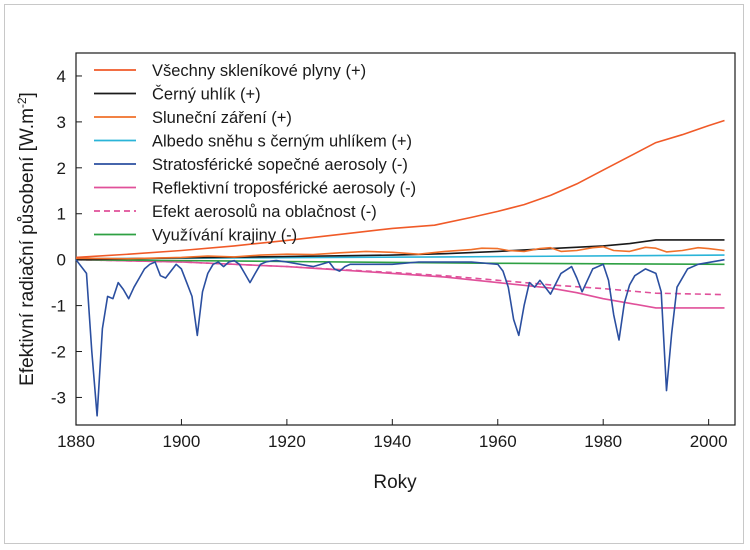  I want to click on y-tick-label: -3, so click(58, 397).